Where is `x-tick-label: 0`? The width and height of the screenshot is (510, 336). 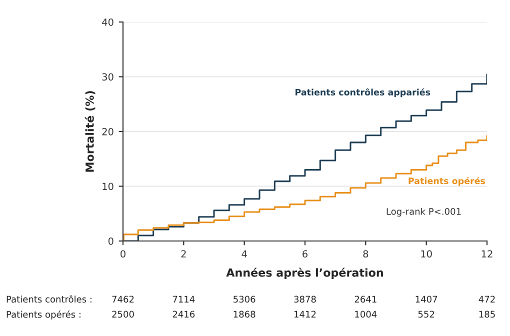 x-tick-label: 0 is located at coordinates (123, 254).